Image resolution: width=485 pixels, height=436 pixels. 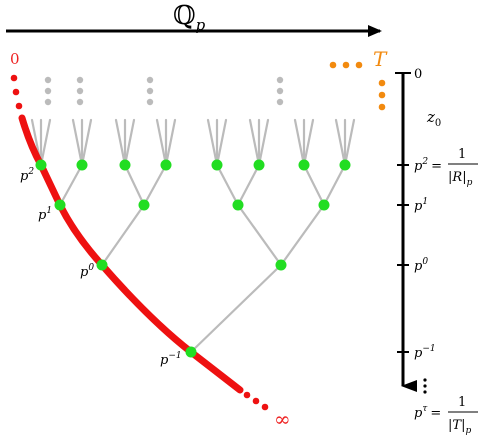 What do you see at coordinates (87, 271) in the screenshot?
I see `node-label-p0: p0` at bounding box center [87, 271].